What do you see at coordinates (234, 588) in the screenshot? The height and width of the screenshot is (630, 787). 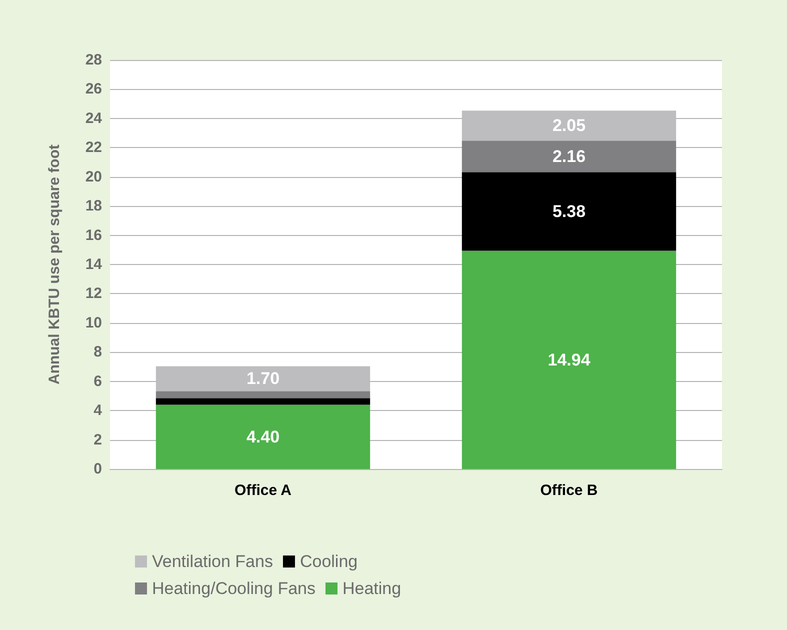 I see `legend-label: Heating/Cooling Fans` at bounding box center [234, 588].